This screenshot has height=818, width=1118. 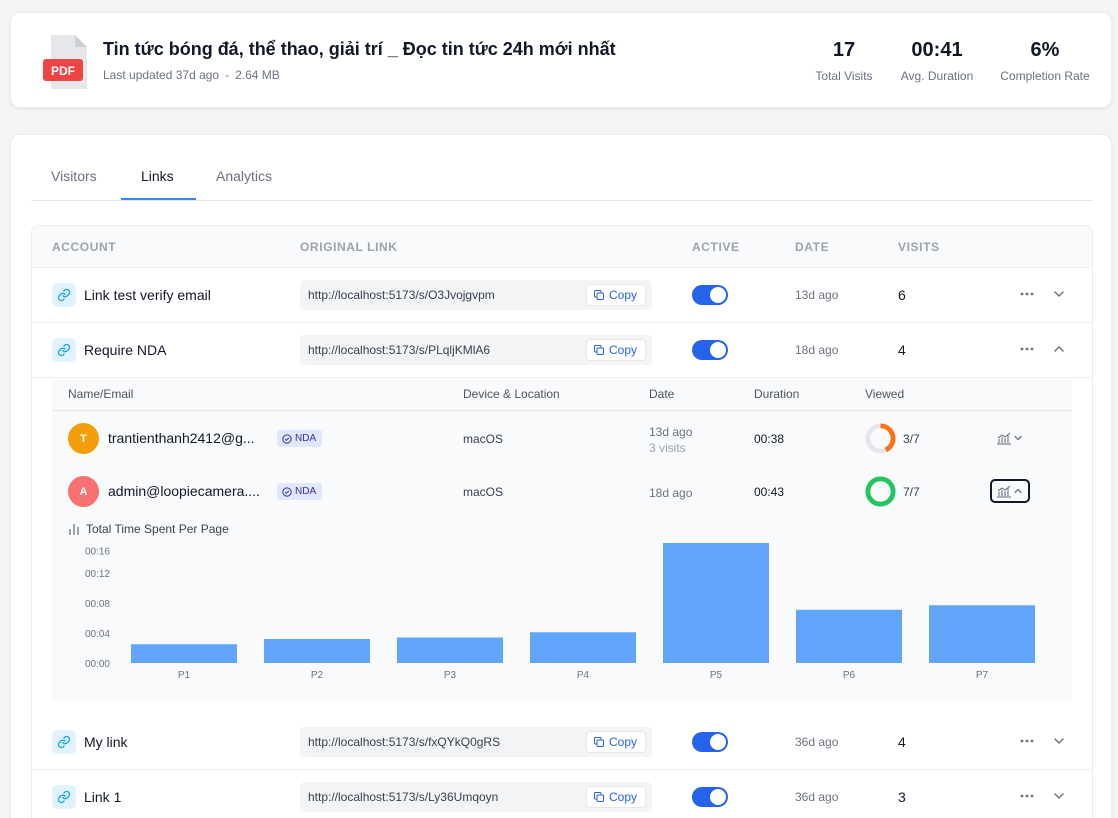 I want to click on time-per-page-chart: 00:00 00:04 00:08 00:12 00:16 P1 P2 P3 P4 P5 P6 P7, so click(x=560, y=612).